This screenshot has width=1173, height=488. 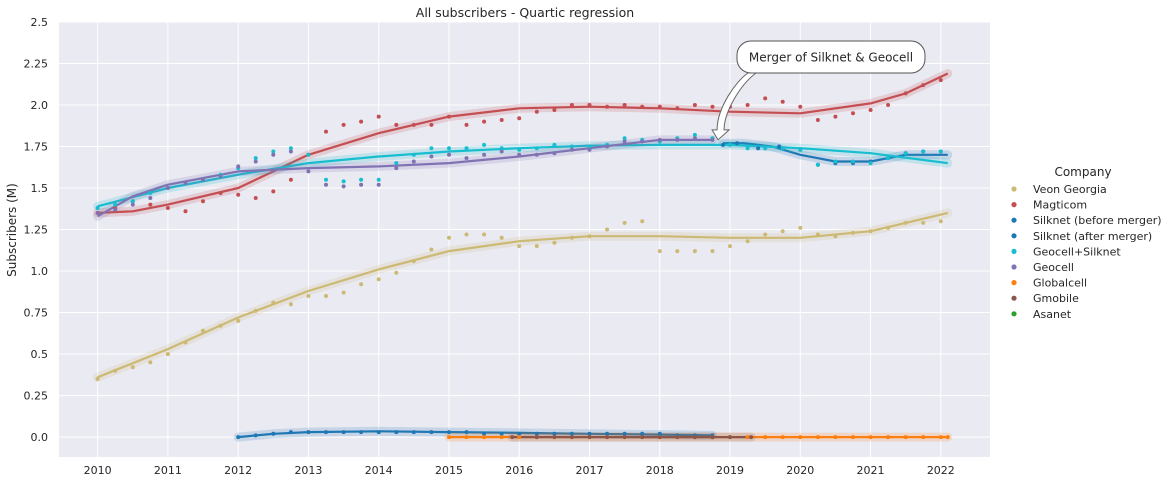 I want to click on legend-label: Geocell+Silknet, so click(x=1077, y=251).